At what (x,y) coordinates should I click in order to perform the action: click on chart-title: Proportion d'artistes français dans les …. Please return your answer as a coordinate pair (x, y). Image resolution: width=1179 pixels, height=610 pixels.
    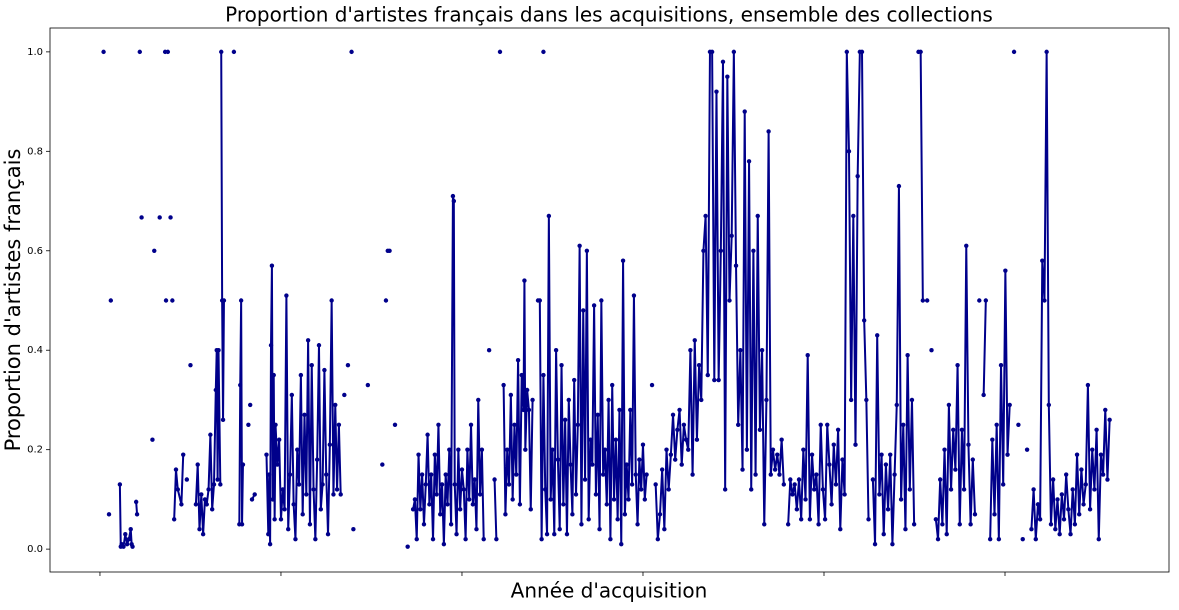
    Looking at the image, I should click on (609, 15).